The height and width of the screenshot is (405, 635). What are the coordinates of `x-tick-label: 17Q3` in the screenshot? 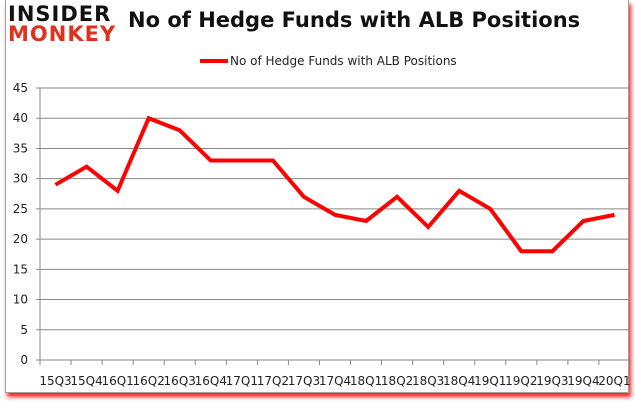 It's located at (304, 381).